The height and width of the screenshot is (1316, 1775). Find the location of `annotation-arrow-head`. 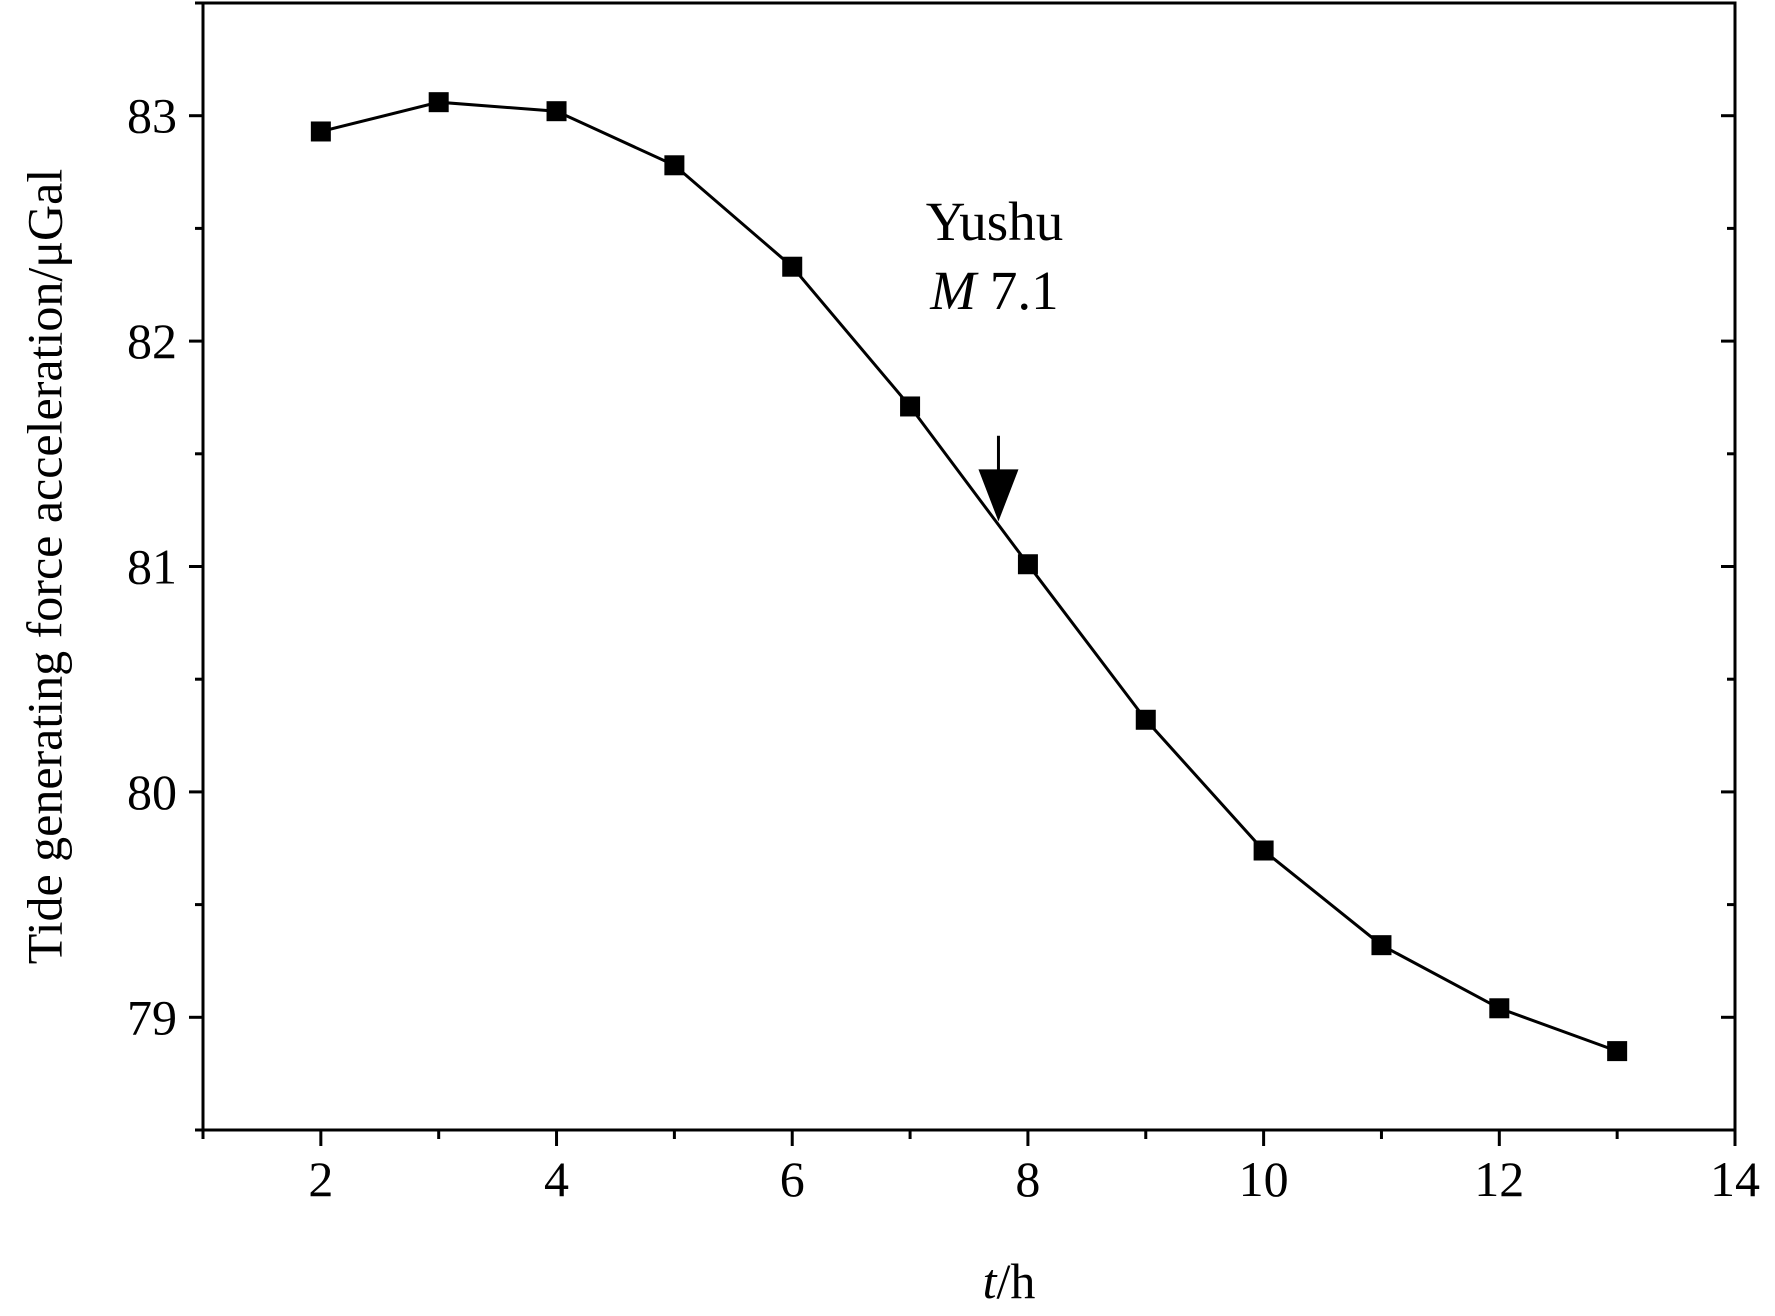

annotation-arrow-head is located at coordinates (998, 495).